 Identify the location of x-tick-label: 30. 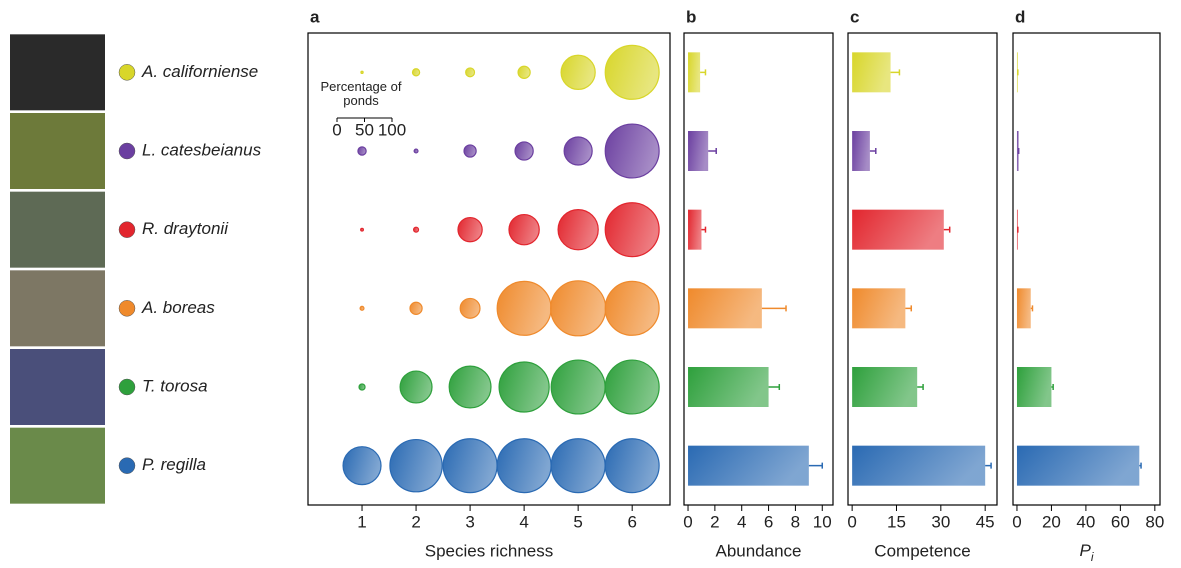
(940, 521).